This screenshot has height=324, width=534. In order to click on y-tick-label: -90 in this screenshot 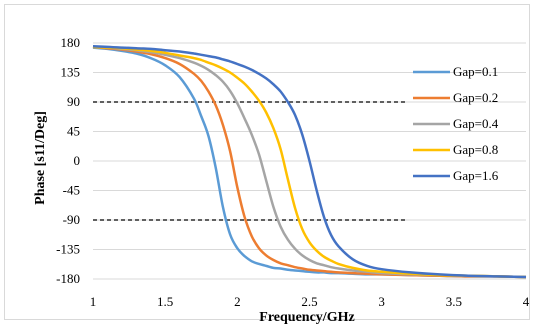, I will do `click(71, 219)`.